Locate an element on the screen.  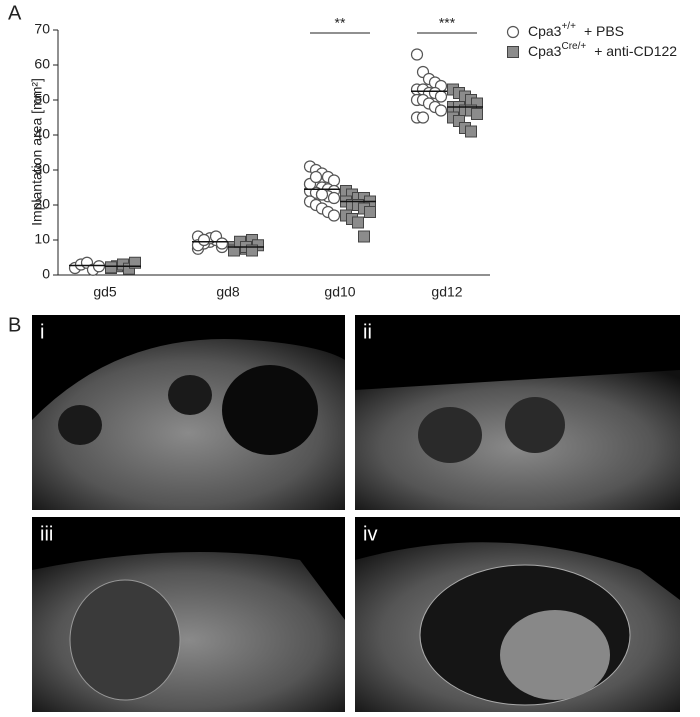
legend-text: Cre/+ is located at coordinates (573, 46).